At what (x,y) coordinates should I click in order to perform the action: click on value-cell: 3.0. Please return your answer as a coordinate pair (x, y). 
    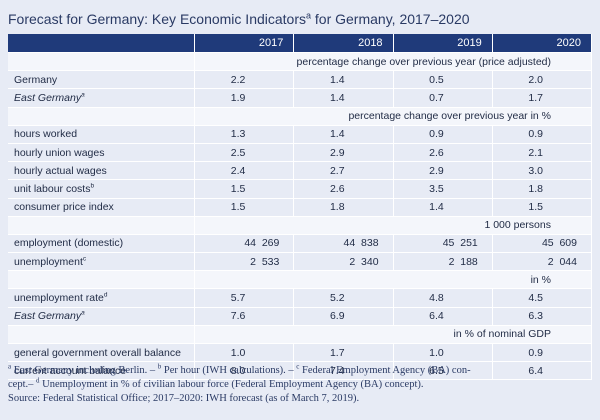
    Looking at the image, I should click on (542, 171).